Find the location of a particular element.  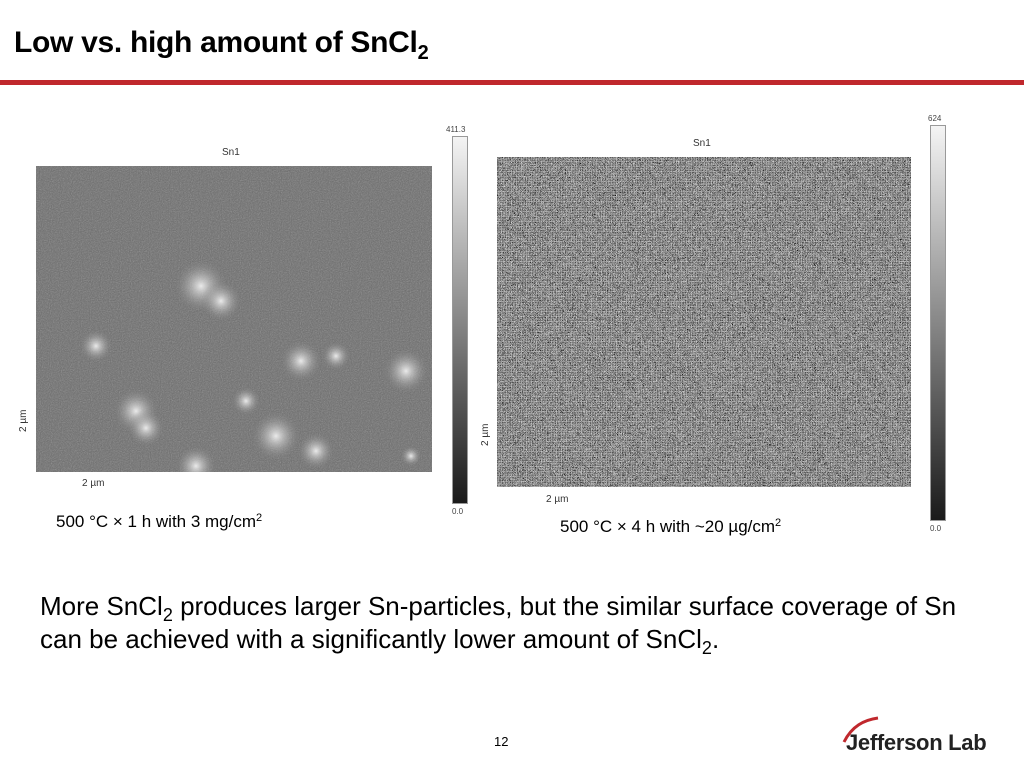

right-map-caption: 500 °C × 4 h with ~20 µg/cm2 is located at coordinates (670, 527).